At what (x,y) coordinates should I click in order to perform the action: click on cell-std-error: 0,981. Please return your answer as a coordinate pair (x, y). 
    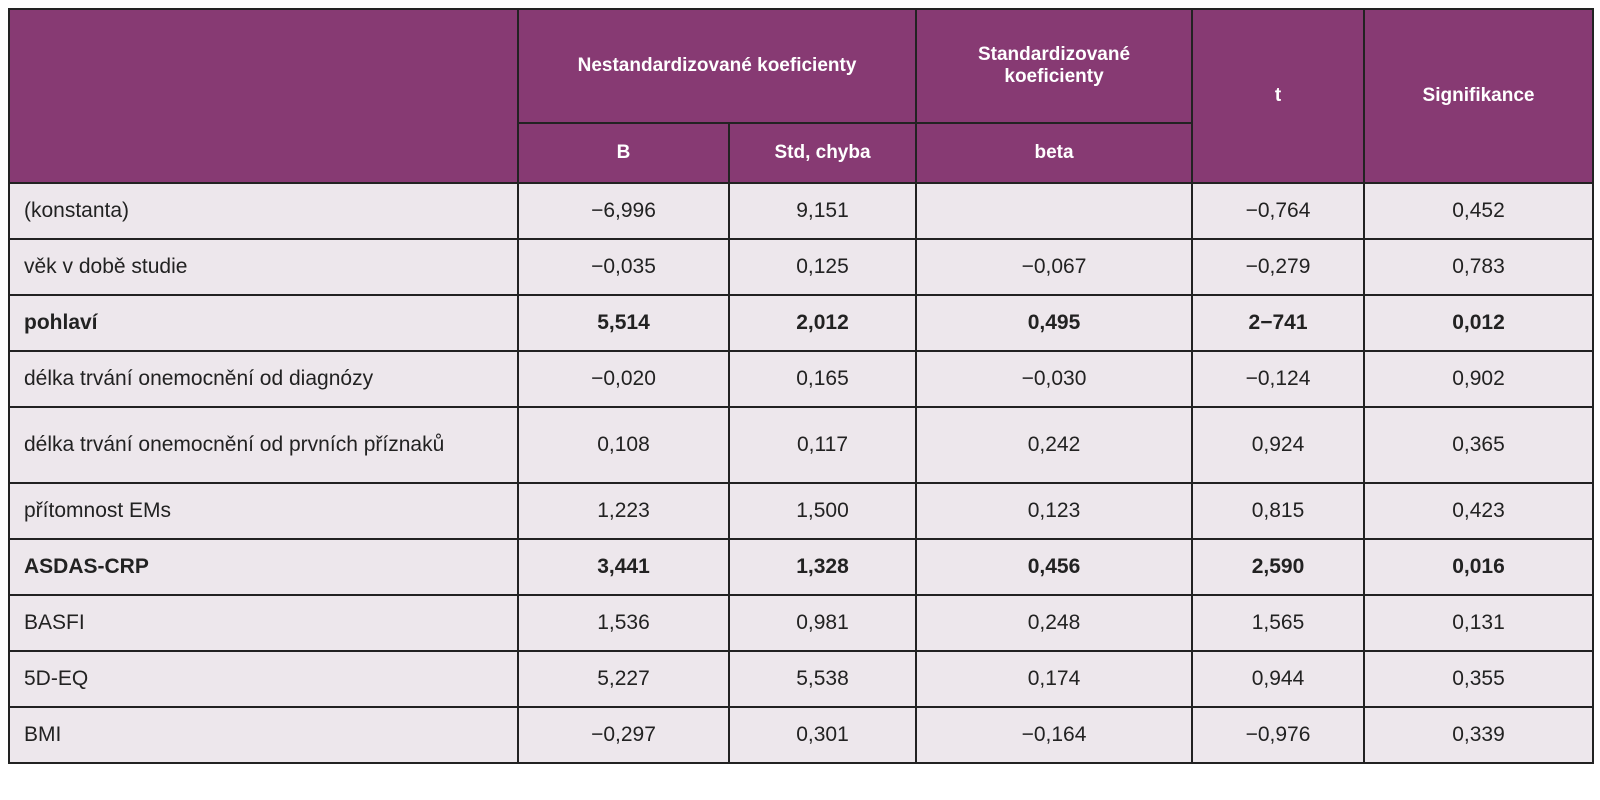
    Looking at the image, I should click on (822, 623).